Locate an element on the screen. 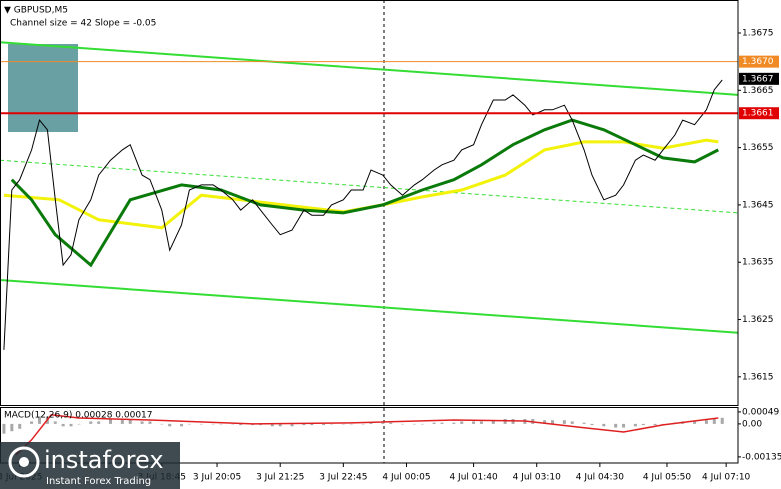 The height and width of the screenshot is (489, 781). macd-plot is located at coordinates (363, 435).